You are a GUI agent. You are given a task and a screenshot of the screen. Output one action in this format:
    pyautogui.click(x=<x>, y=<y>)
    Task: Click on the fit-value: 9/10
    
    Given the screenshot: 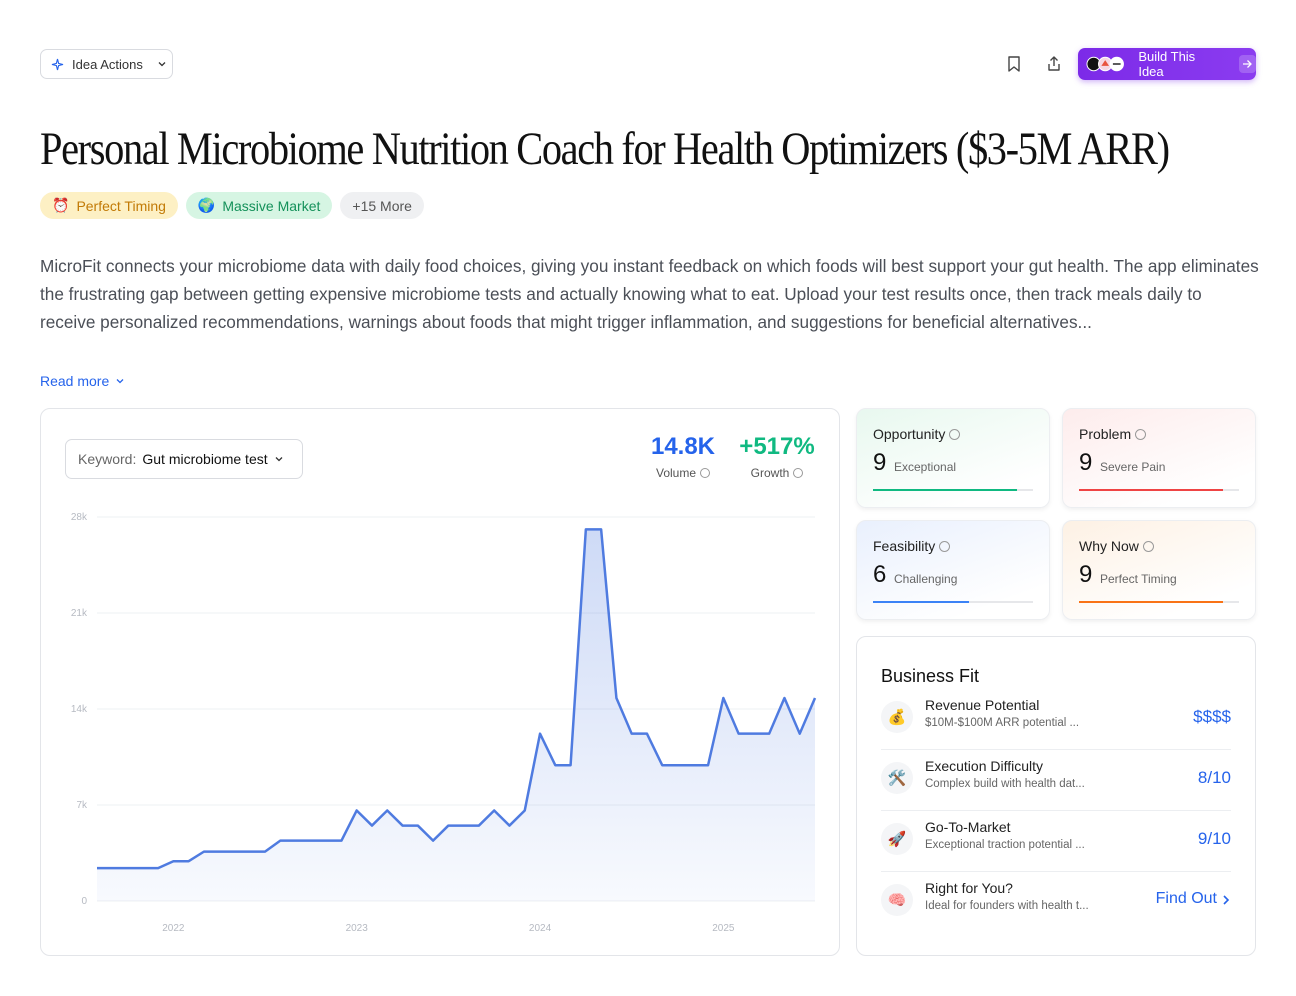 What is the action you would take?
    pyautogui.click(x=1214, y=838)
    